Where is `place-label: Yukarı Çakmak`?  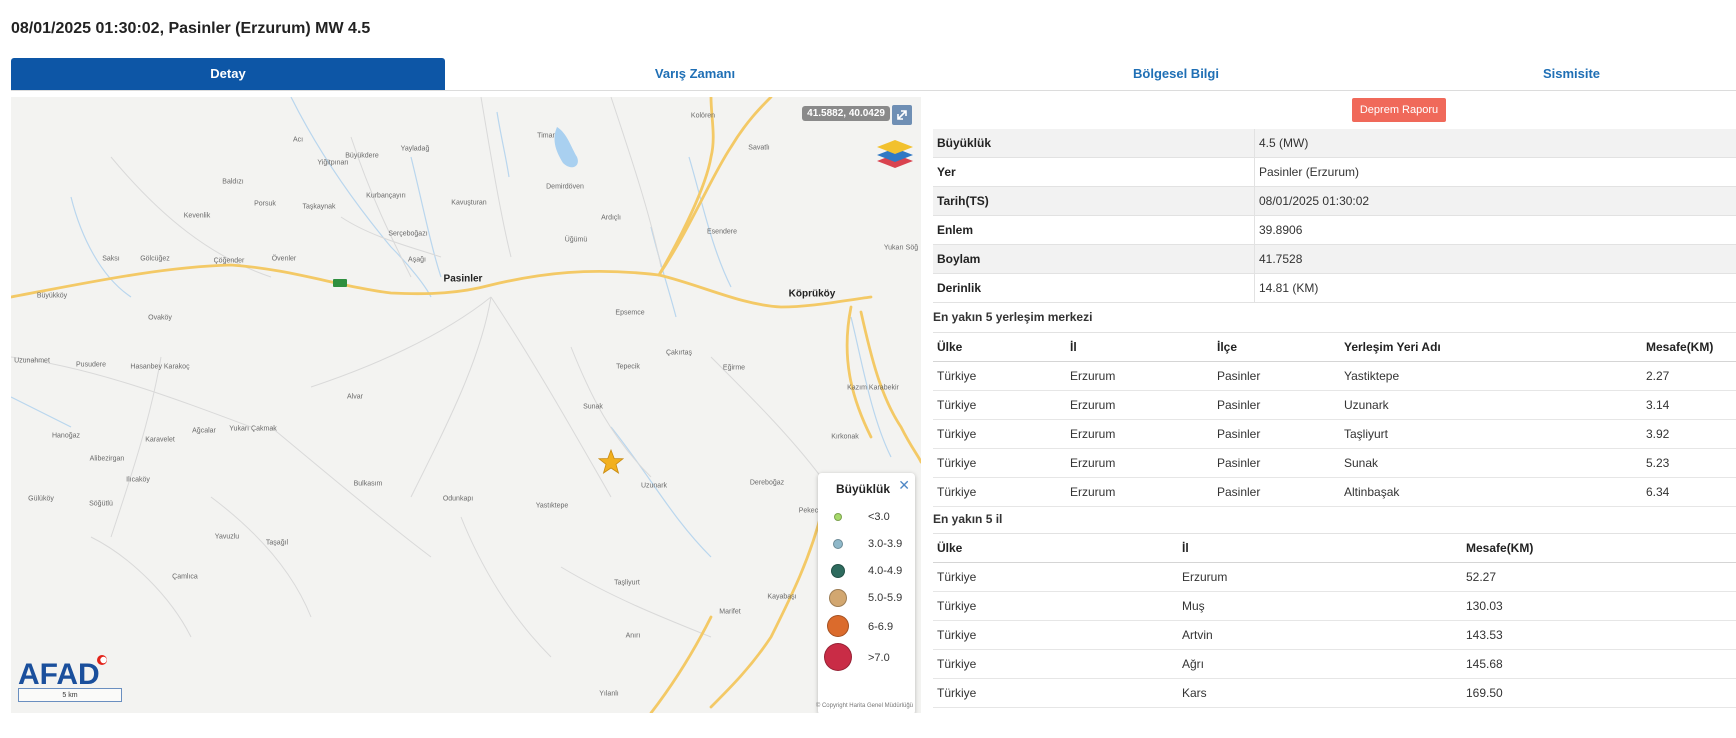 place-label: Yukarı Çakmak is located at coordinates (253, 429).